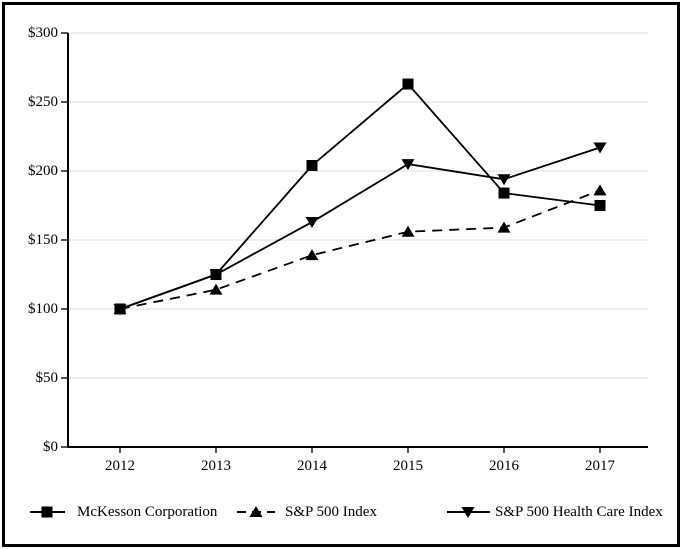  I want to click on legend-marker-triangle-down, so click(468, 512).